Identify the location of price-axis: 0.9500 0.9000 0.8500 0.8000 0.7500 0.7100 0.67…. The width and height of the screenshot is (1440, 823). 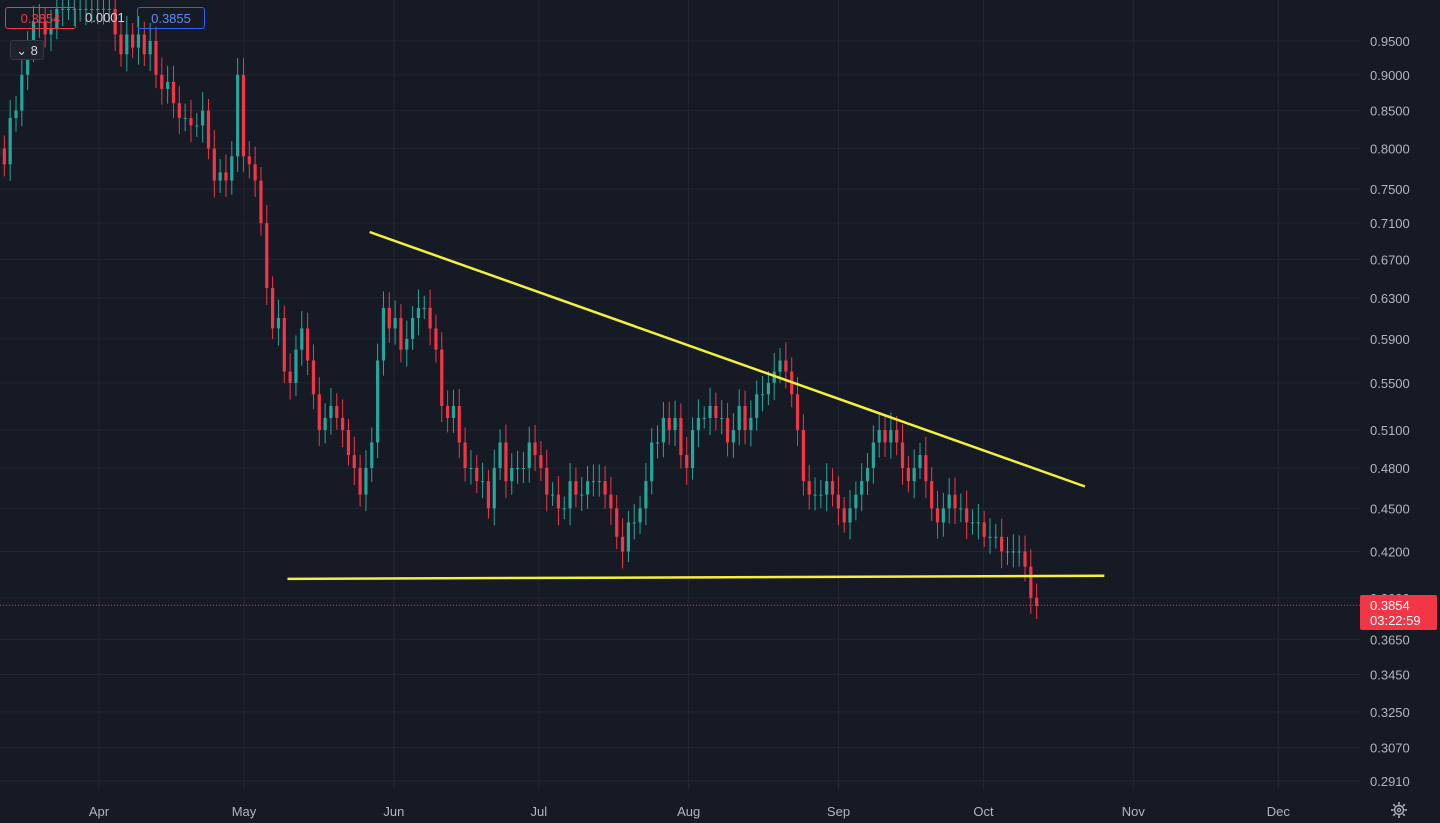
(1390, 411).